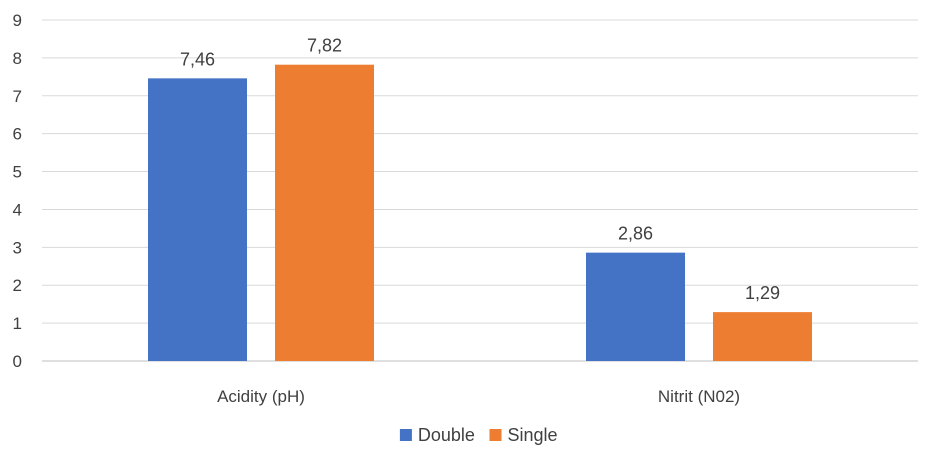  Describe the element at coordinates (478, 396) in the screenshot. I see `x-axis: Acidity (pH) Nitrit (N02)` at that location.